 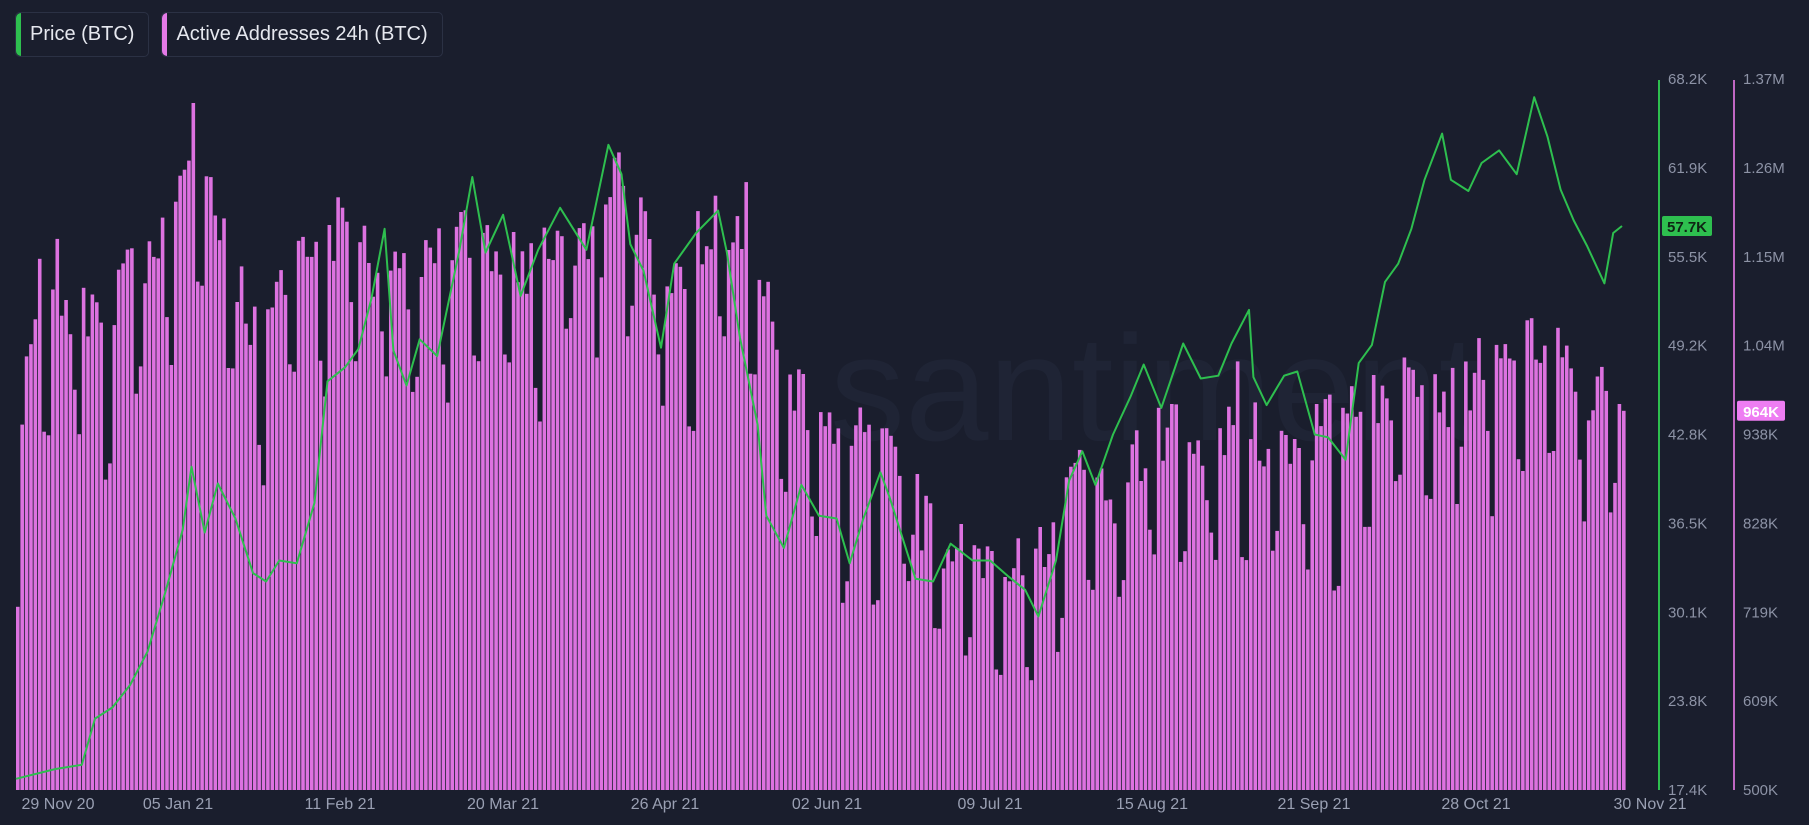 I want to click on price-tick-label: 49.2K, so click(x=1687, y=346).